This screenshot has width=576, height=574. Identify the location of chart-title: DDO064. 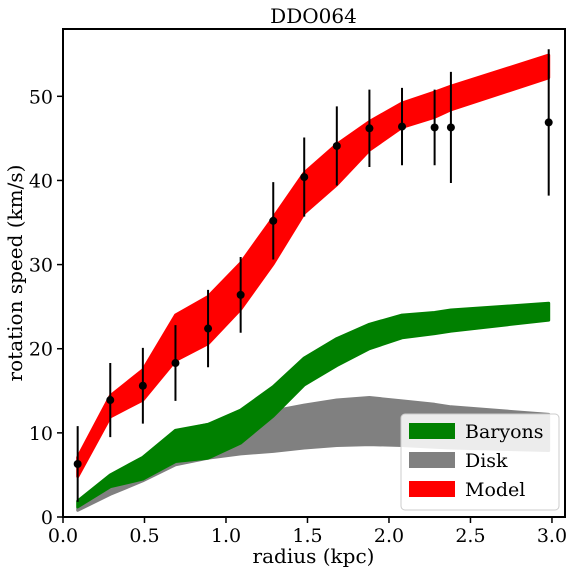
(313, 16).